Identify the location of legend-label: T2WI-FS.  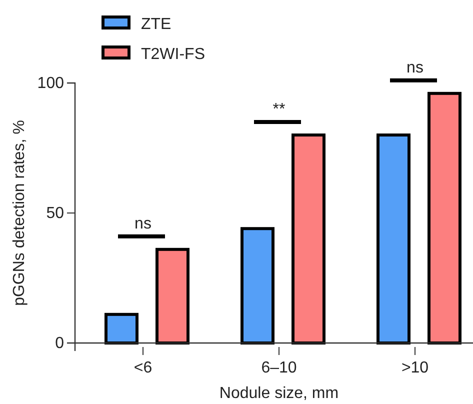
(173, 54).